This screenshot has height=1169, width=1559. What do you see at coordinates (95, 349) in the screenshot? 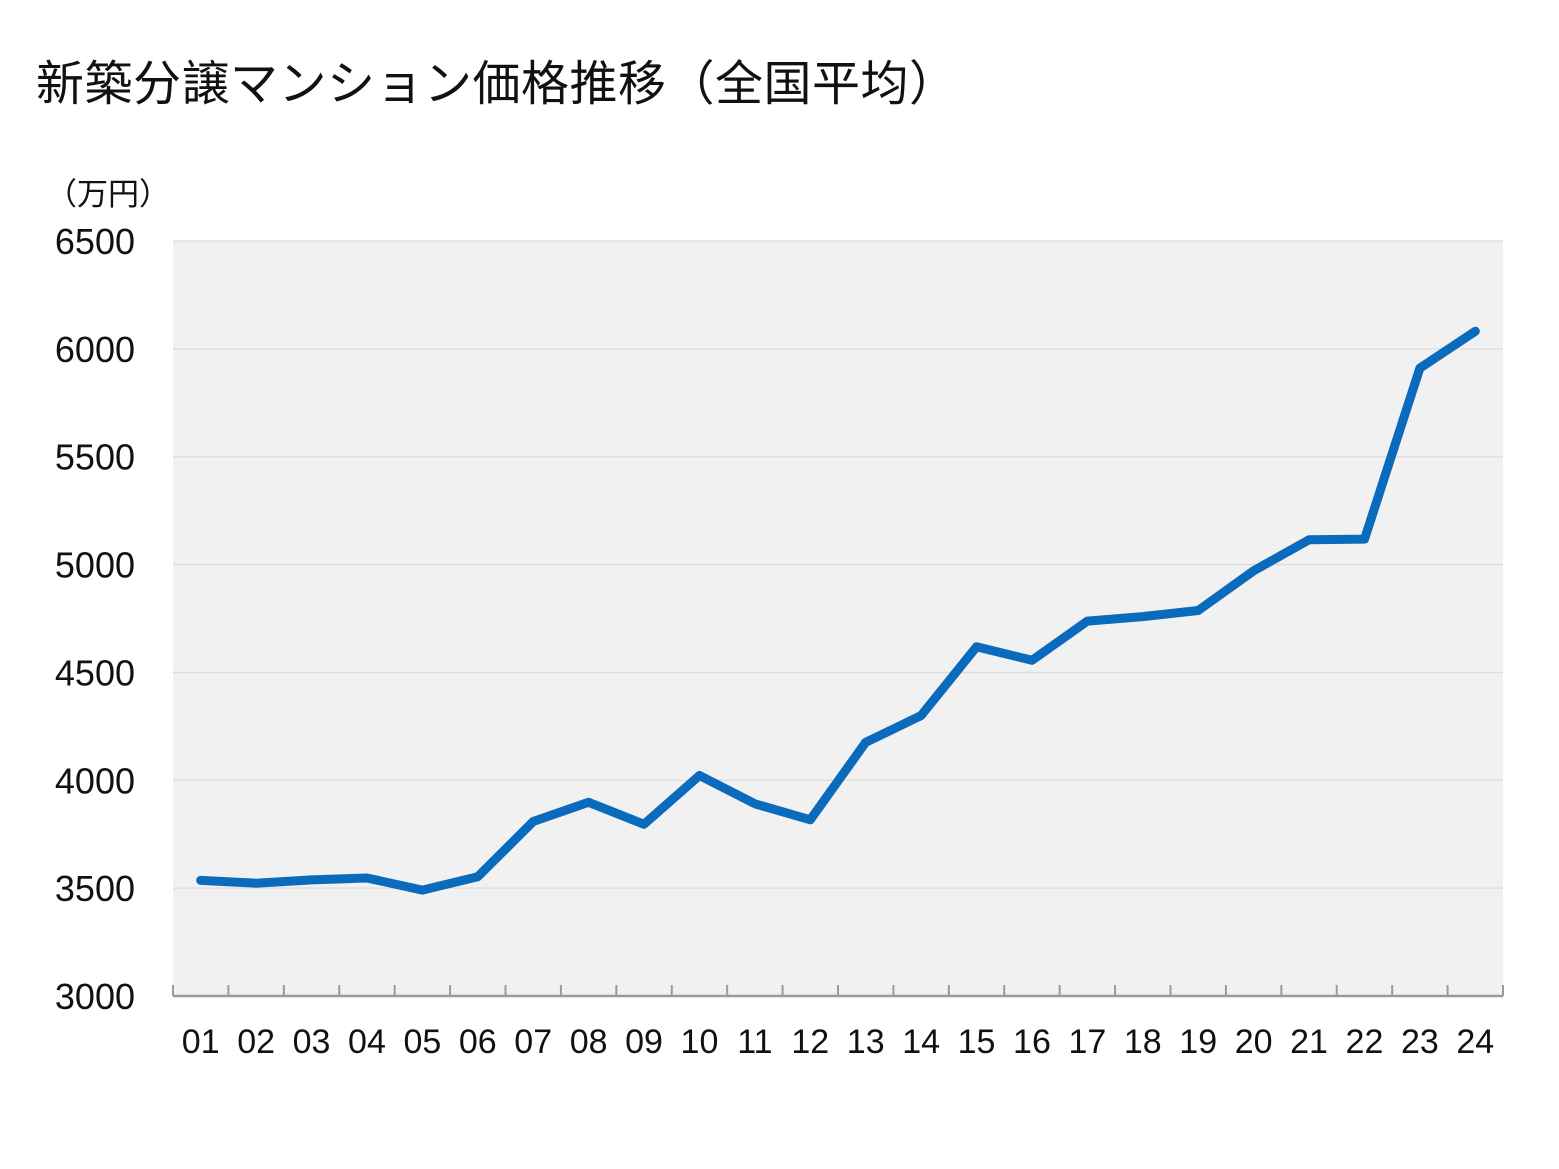
I see `y-tick-label-6000: 6000` at bounding box center [95, 349].